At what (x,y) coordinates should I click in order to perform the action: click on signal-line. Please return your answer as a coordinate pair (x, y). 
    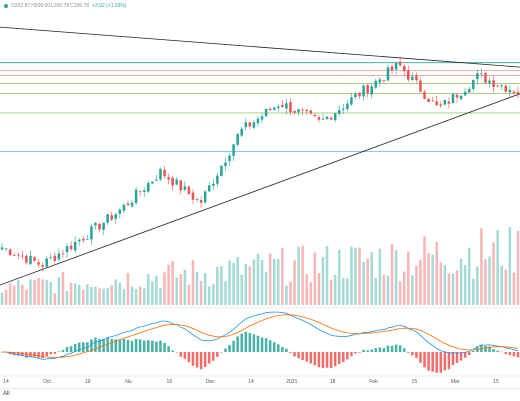
    Looking at the image, I should click on (260, 336).